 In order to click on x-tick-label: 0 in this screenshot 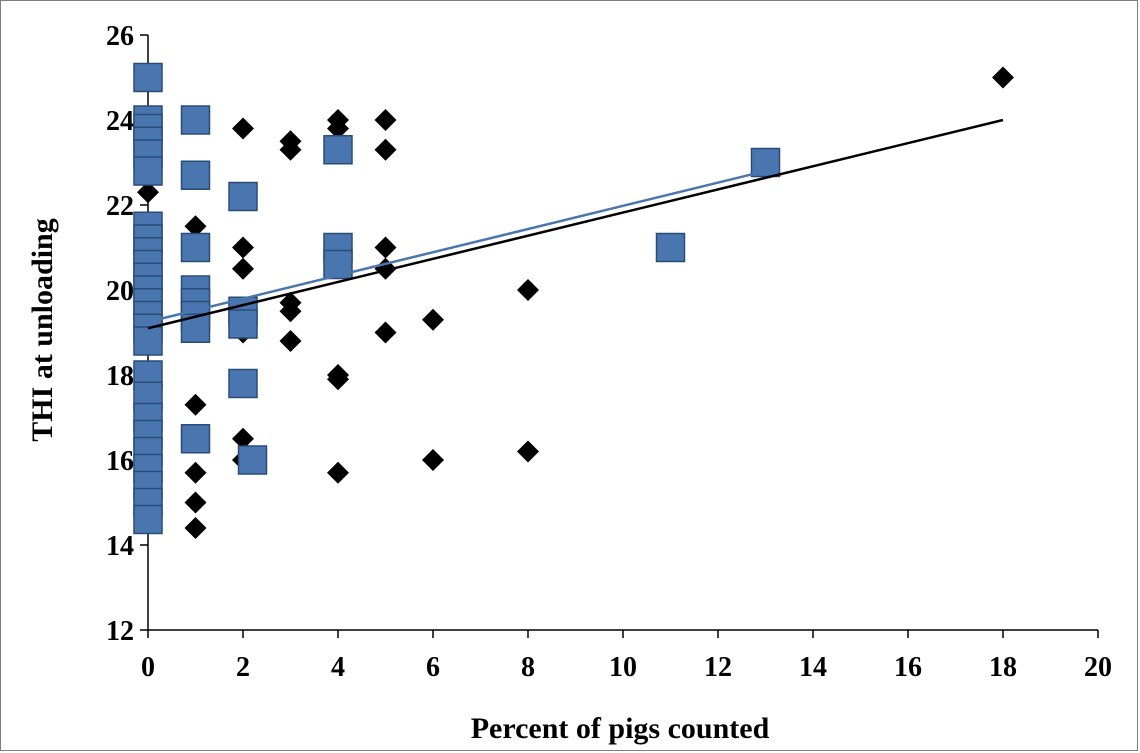, I will do `click(148, 667)`.